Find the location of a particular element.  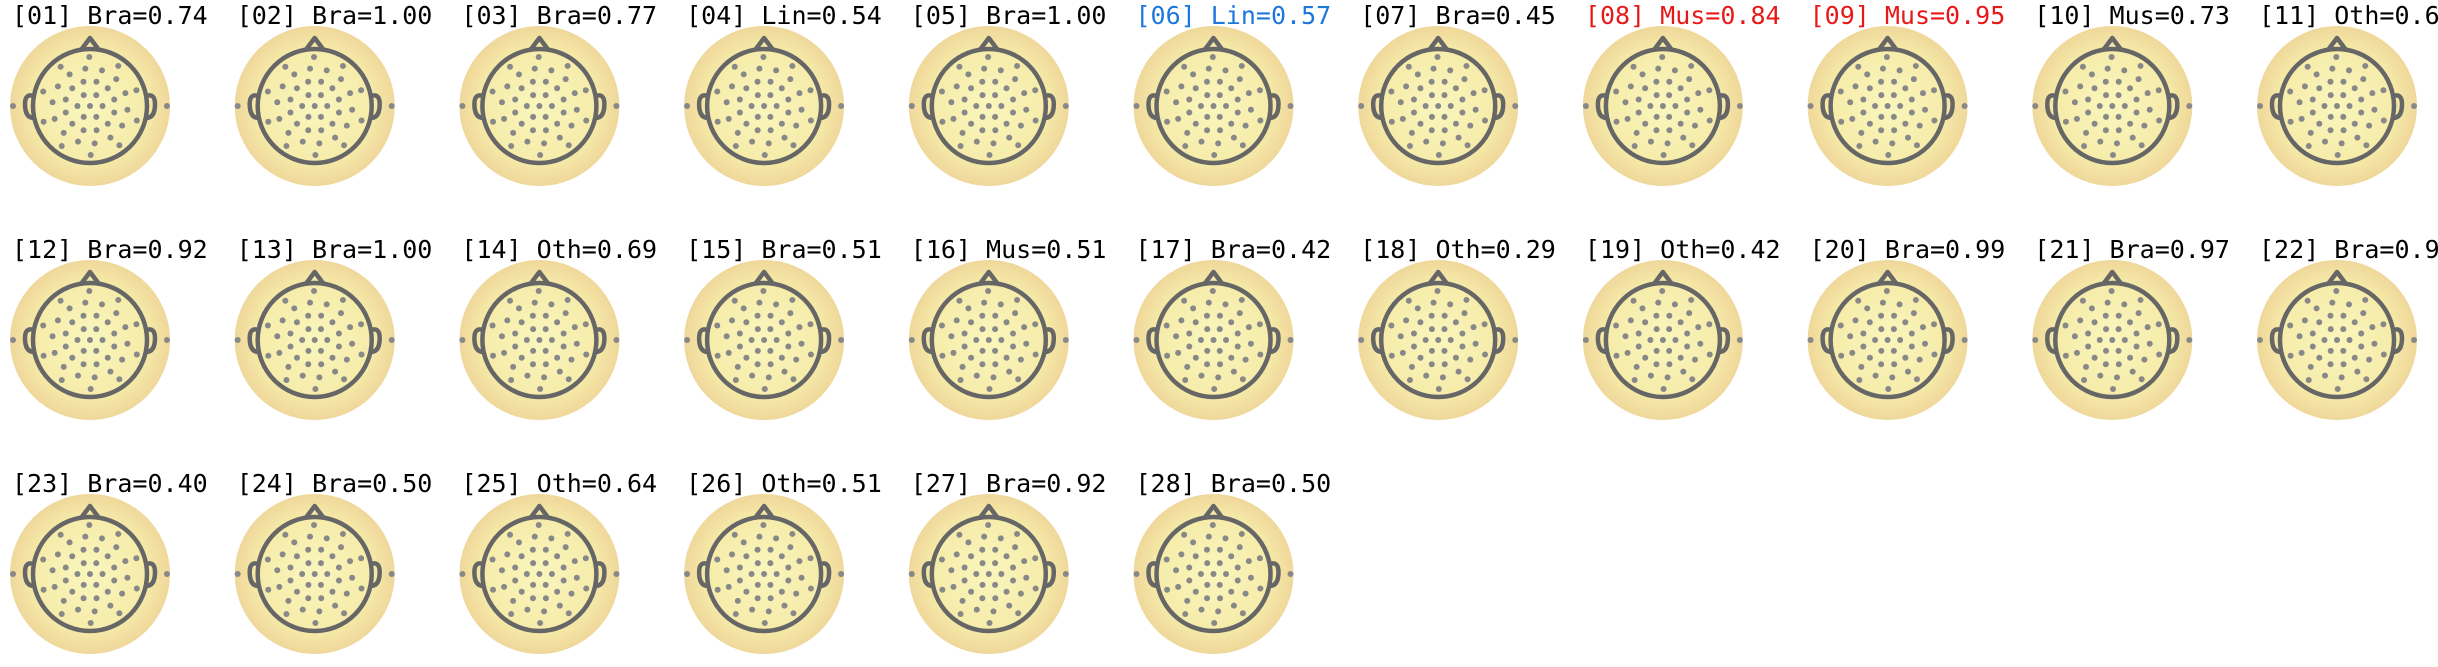

component: [18] Oth=0.29 is located at coordinates (1457, 327).